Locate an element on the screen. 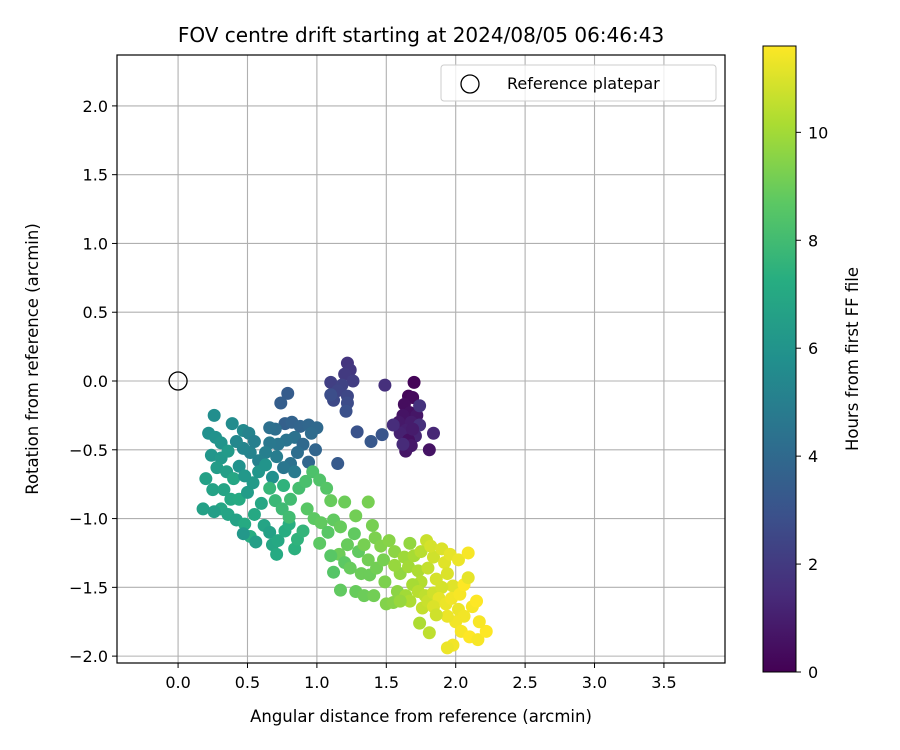 The width and height of the screenshot is (900, 750). colorbar: 0 2 4 6 8 10 Hours from first FF file is located at coordinates (812, 363).